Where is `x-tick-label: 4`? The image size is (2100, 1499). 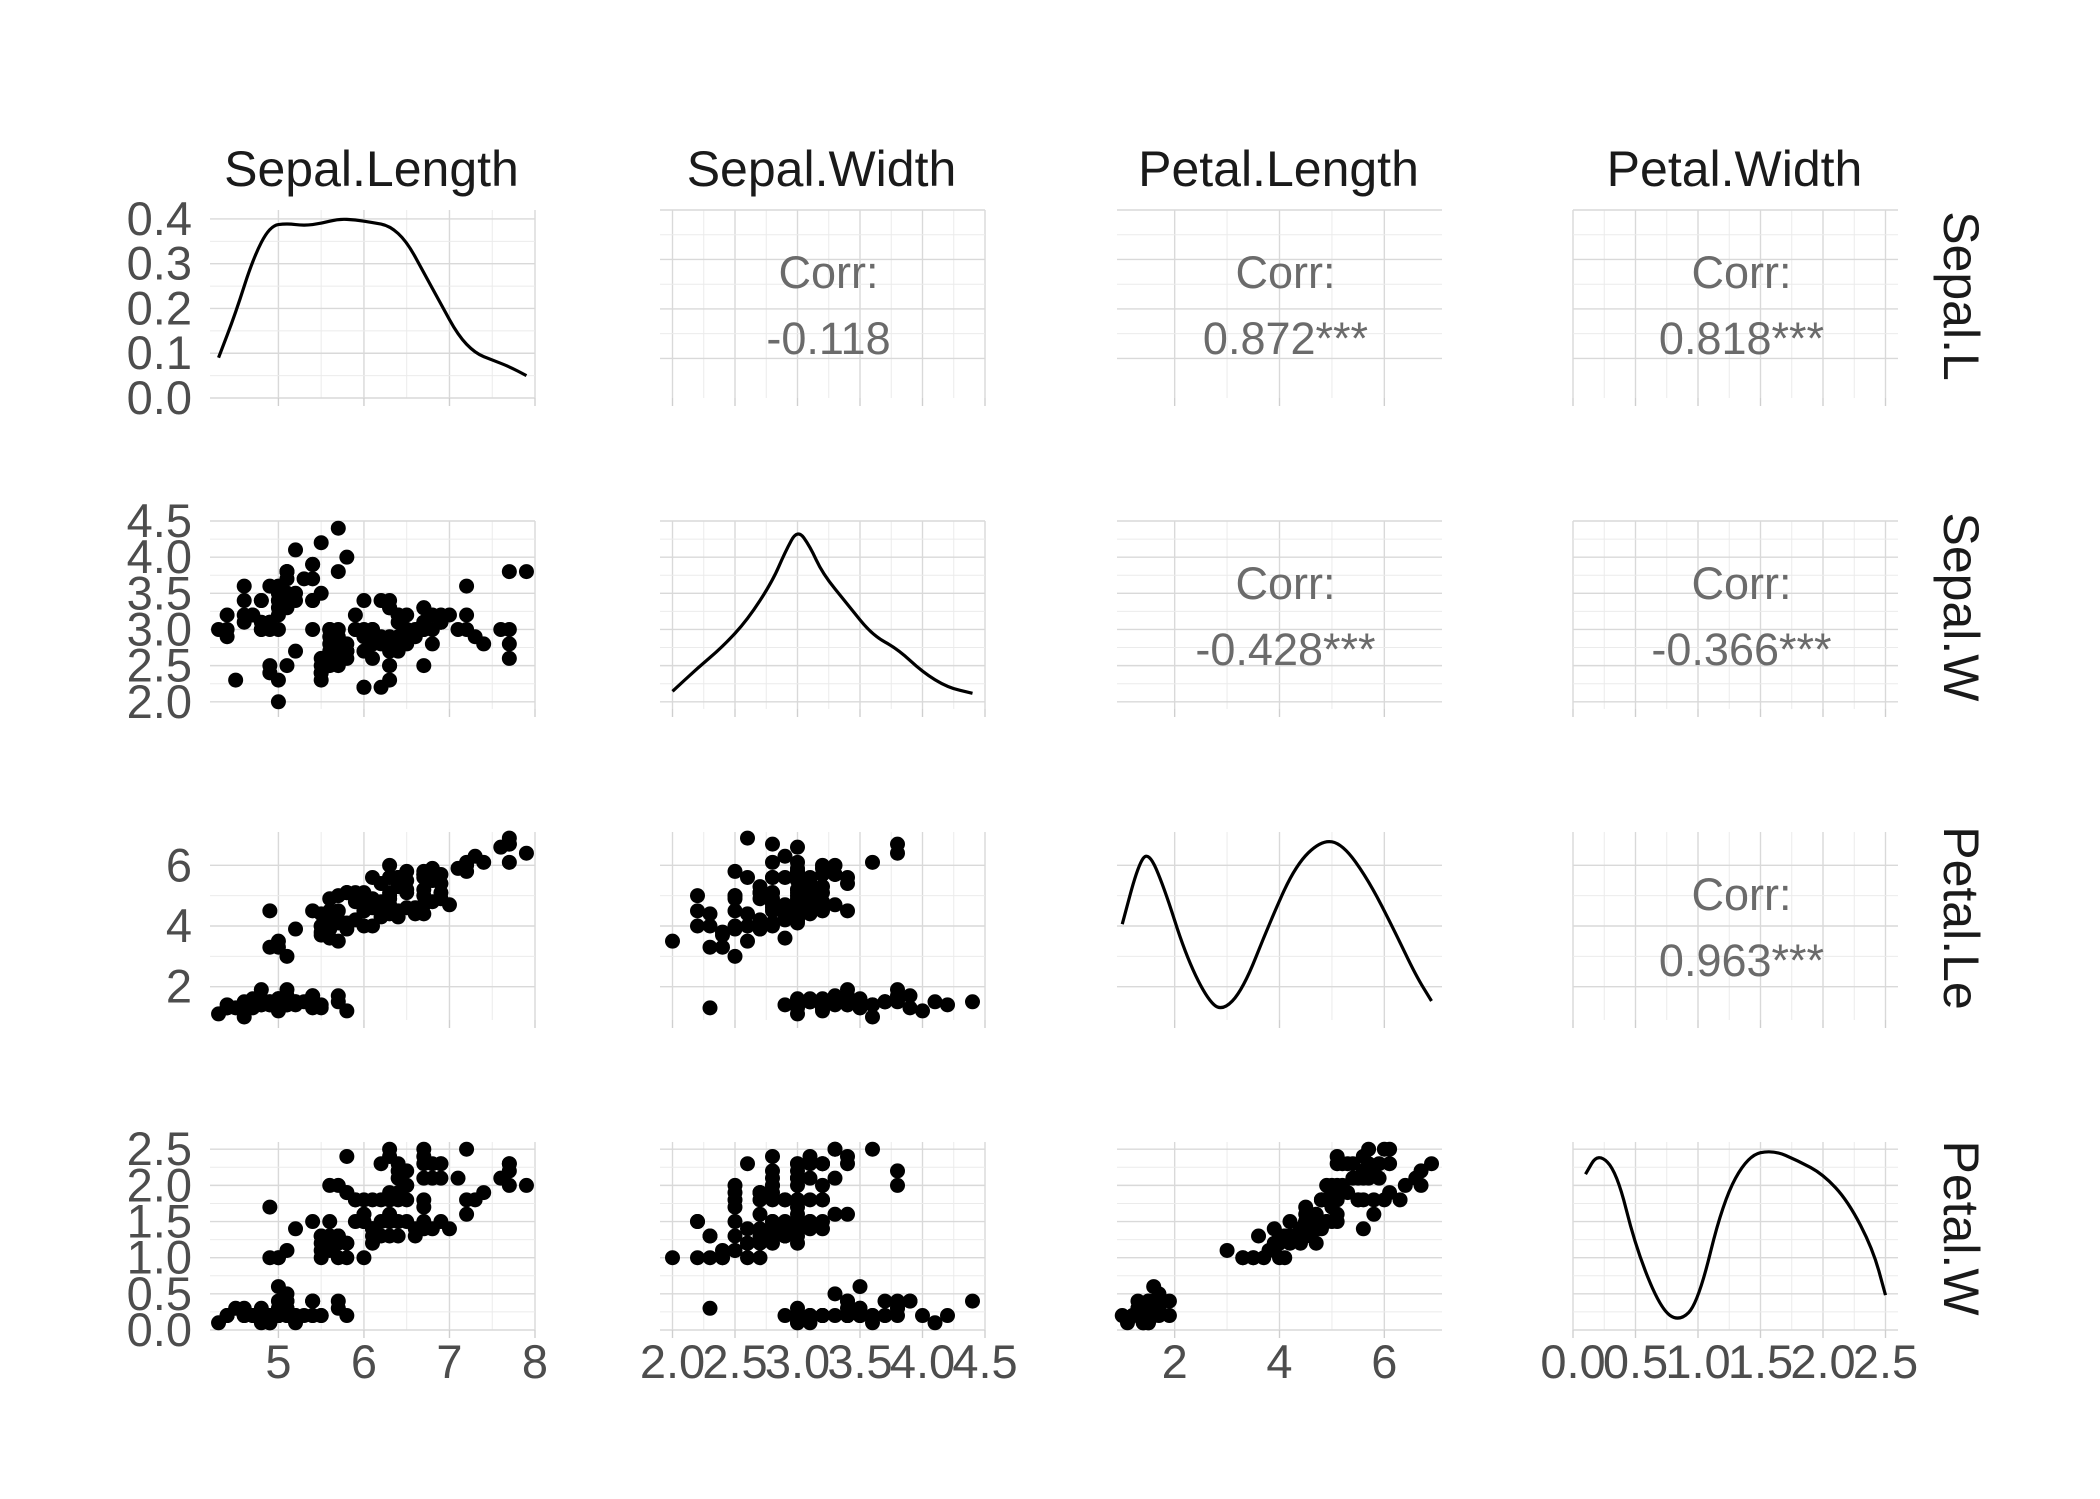
x-tick-label: 4 is located at coordinates (1279, 1361).